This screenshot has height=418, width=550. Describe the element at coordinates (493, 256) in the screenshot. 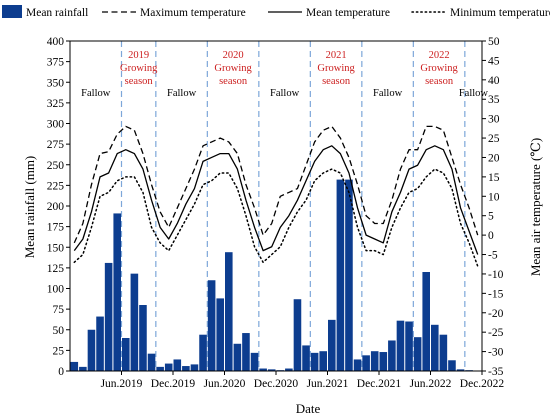

I see `right-y-tick-label: -5` at that location.